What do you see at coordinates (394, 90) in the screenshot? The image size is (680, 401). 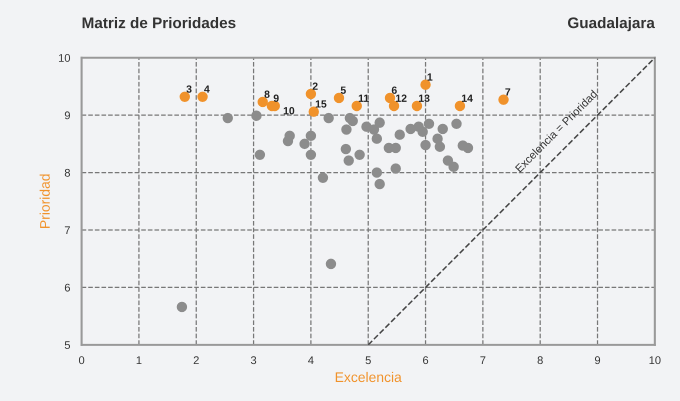 I see `annotation: 6` at bounding box center [394, 90].